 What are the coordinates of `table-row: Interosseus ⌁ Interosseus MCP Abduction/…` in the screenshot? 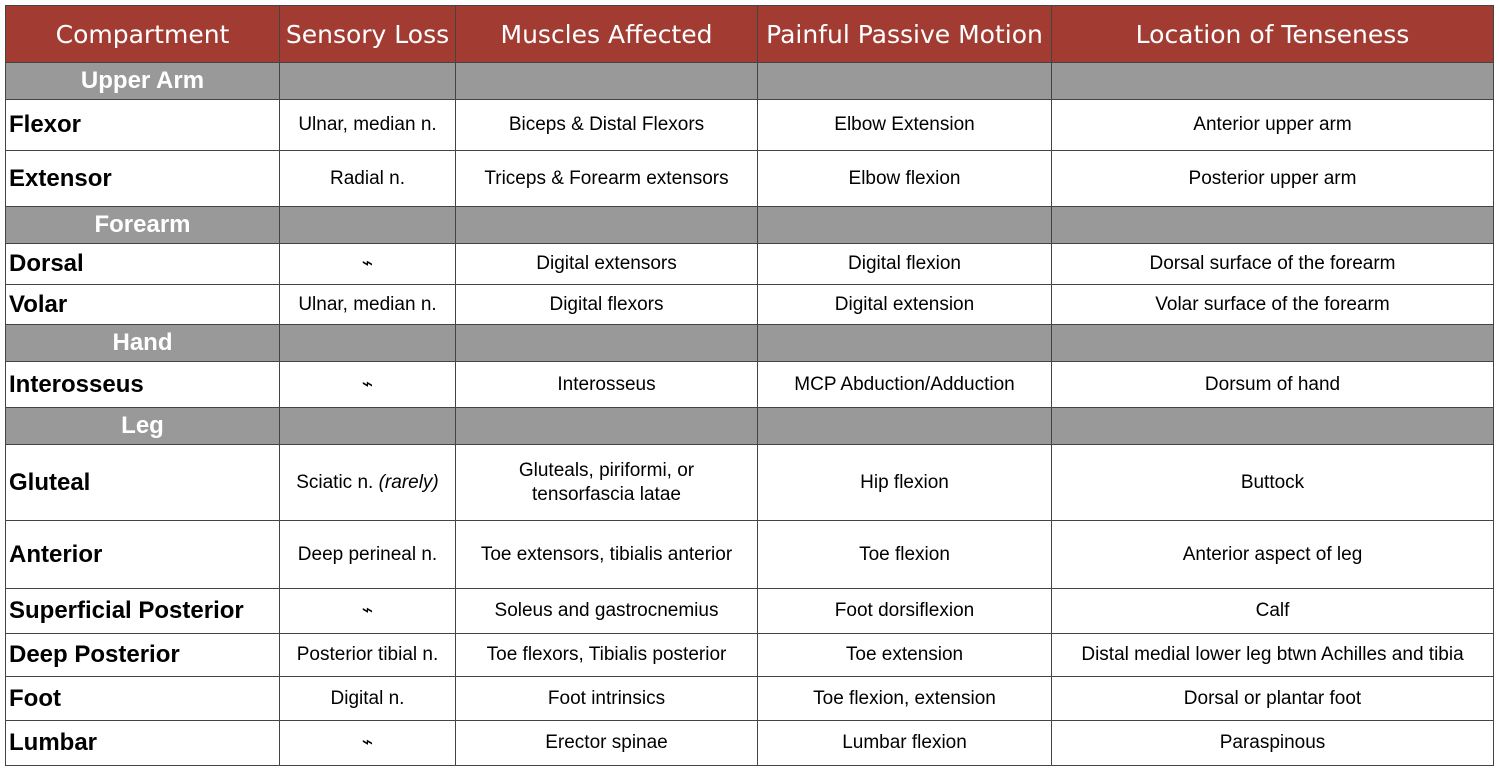 It's located at (749, 384).